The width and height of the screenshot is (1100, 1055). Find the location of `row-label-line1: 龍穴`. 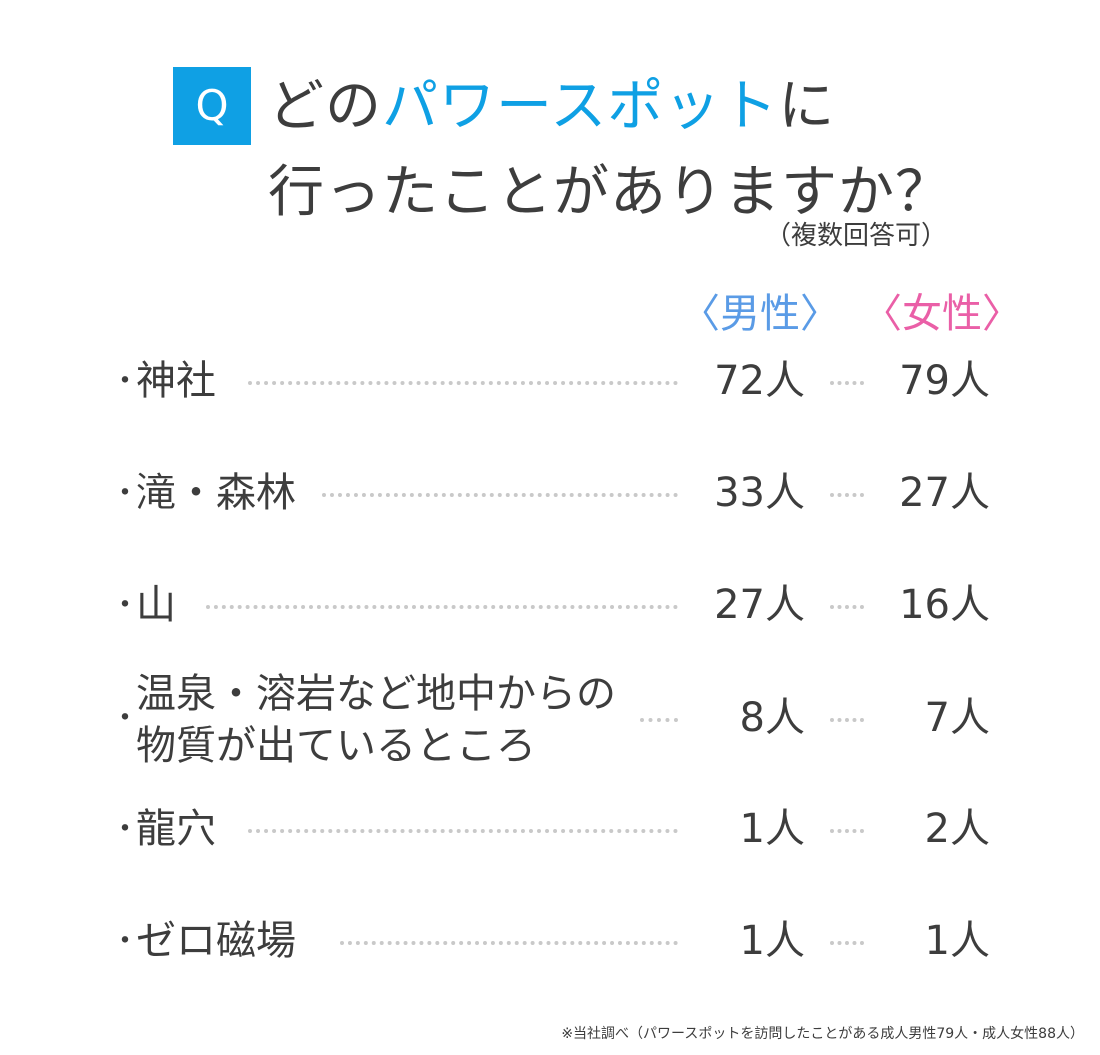

row-label-line1: 龍穴 is located at coordinates (176, 829).